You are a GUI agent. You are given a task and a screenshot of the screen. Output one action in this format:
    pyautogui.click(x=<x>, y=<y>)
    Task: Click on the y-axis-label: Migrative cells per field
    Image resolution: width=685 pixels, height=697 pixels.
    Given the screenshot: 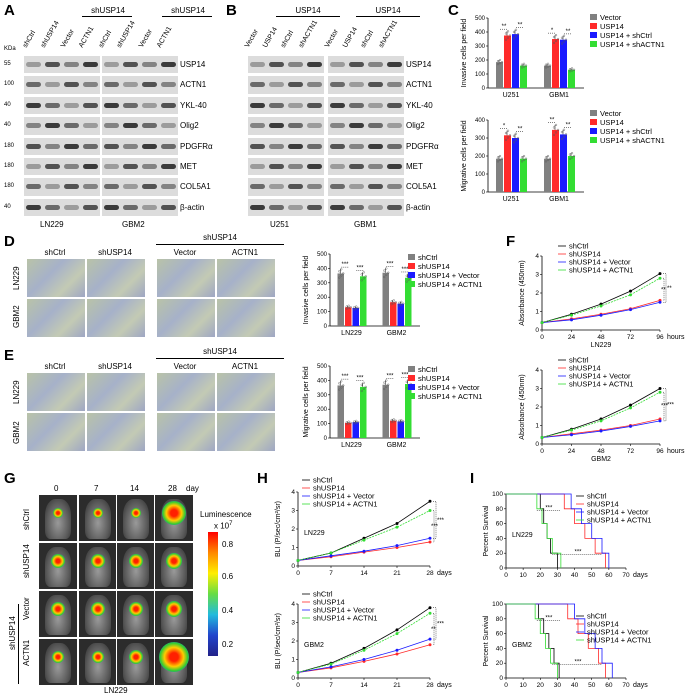 What is the action you would take?
    pyautogui.click(x=306, y=401)
    